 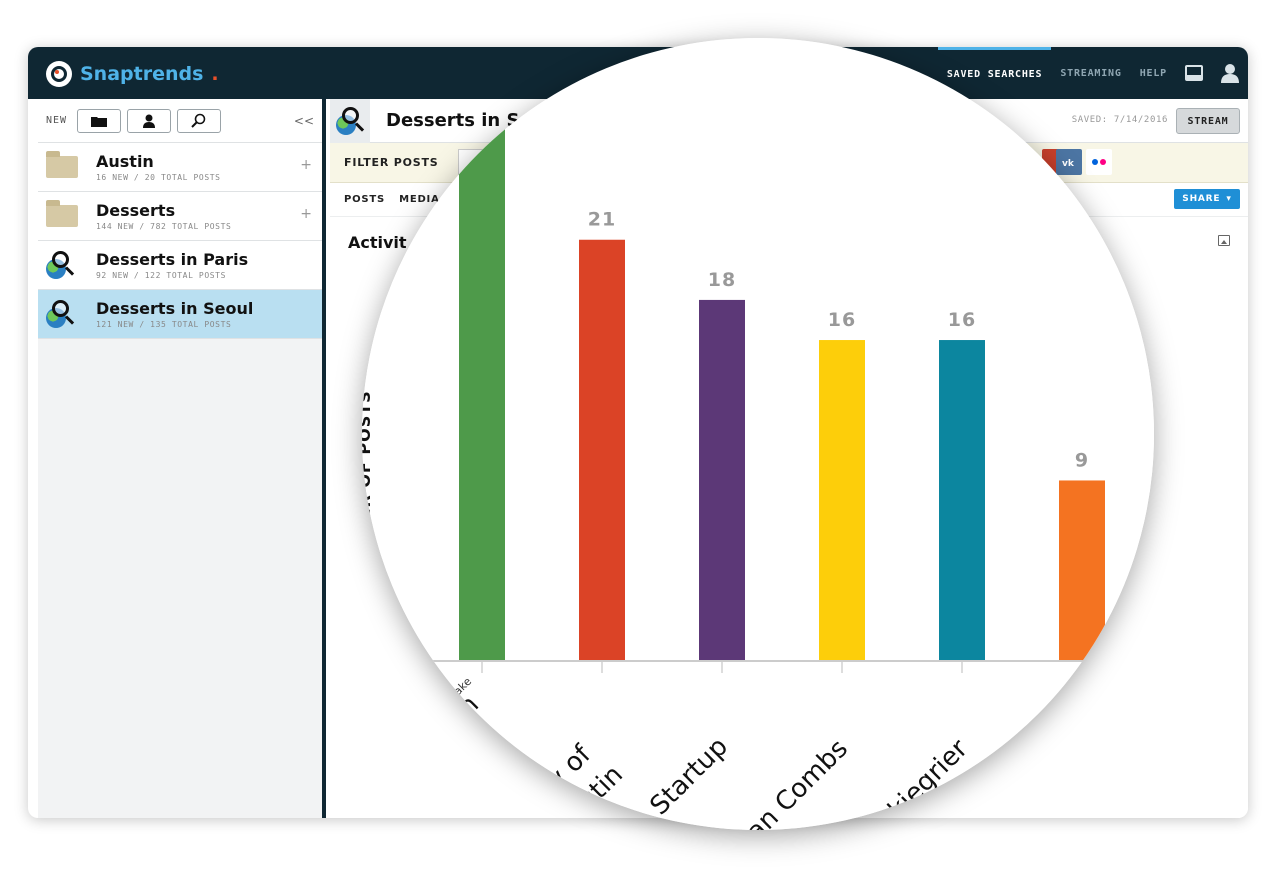 What do you see at coordinates (1201, 199) in the screenshot?
I see `share-label: SHARE` at bounding box center [1201, 199].